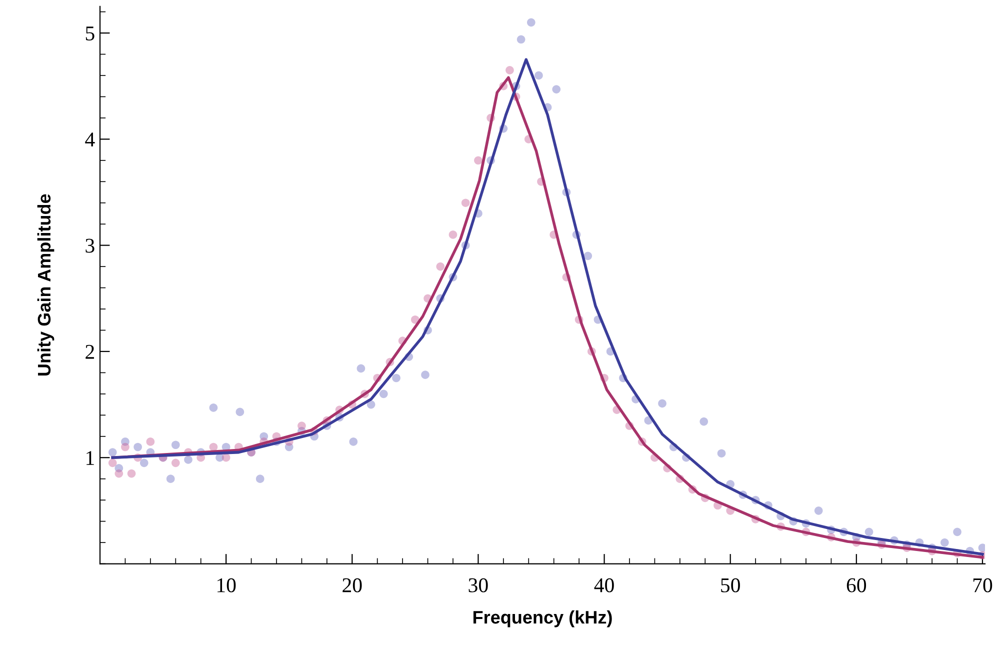 The image size is (1000, 648). What do you see at coordinates (226, 585) in the screenshot?
I see `x-tick-label: 10` at bounding box center [226, 585].